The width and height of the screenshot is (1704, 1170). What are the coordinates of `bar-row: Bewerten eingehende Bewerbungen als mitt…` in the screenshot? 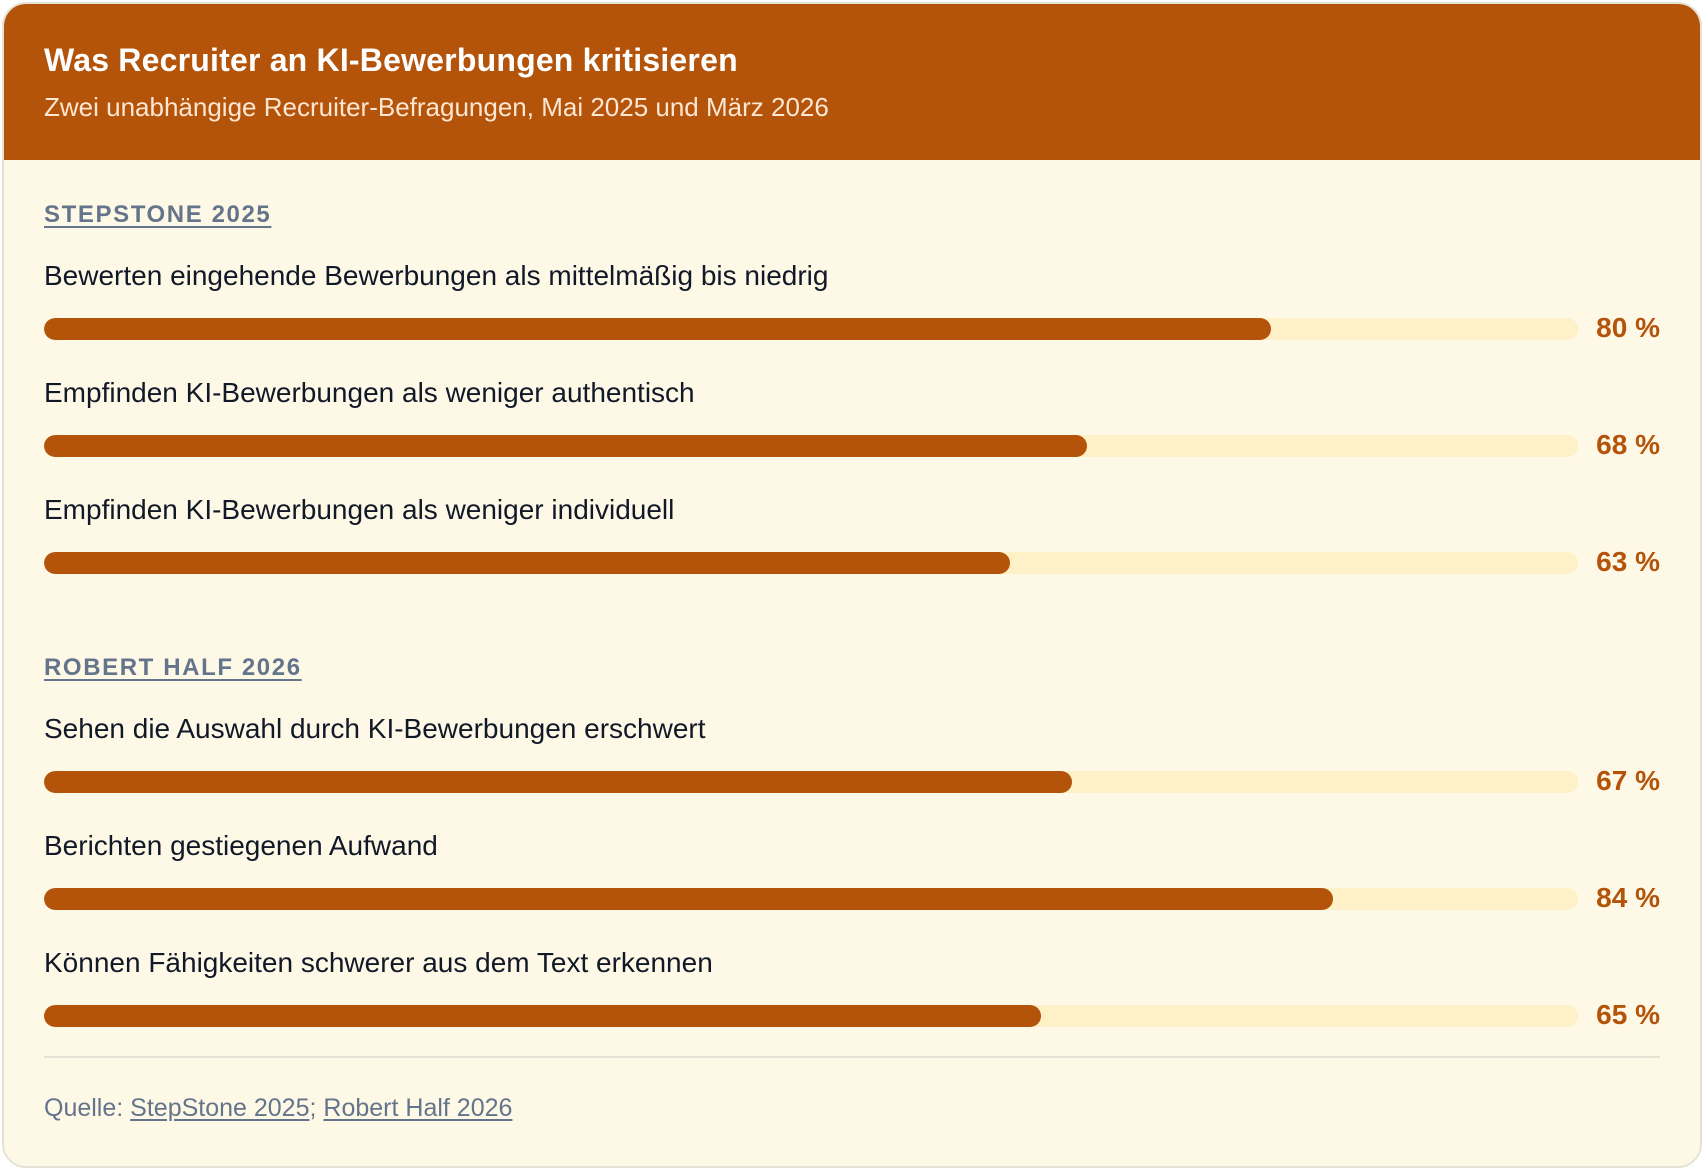 It's located at (852, 308).